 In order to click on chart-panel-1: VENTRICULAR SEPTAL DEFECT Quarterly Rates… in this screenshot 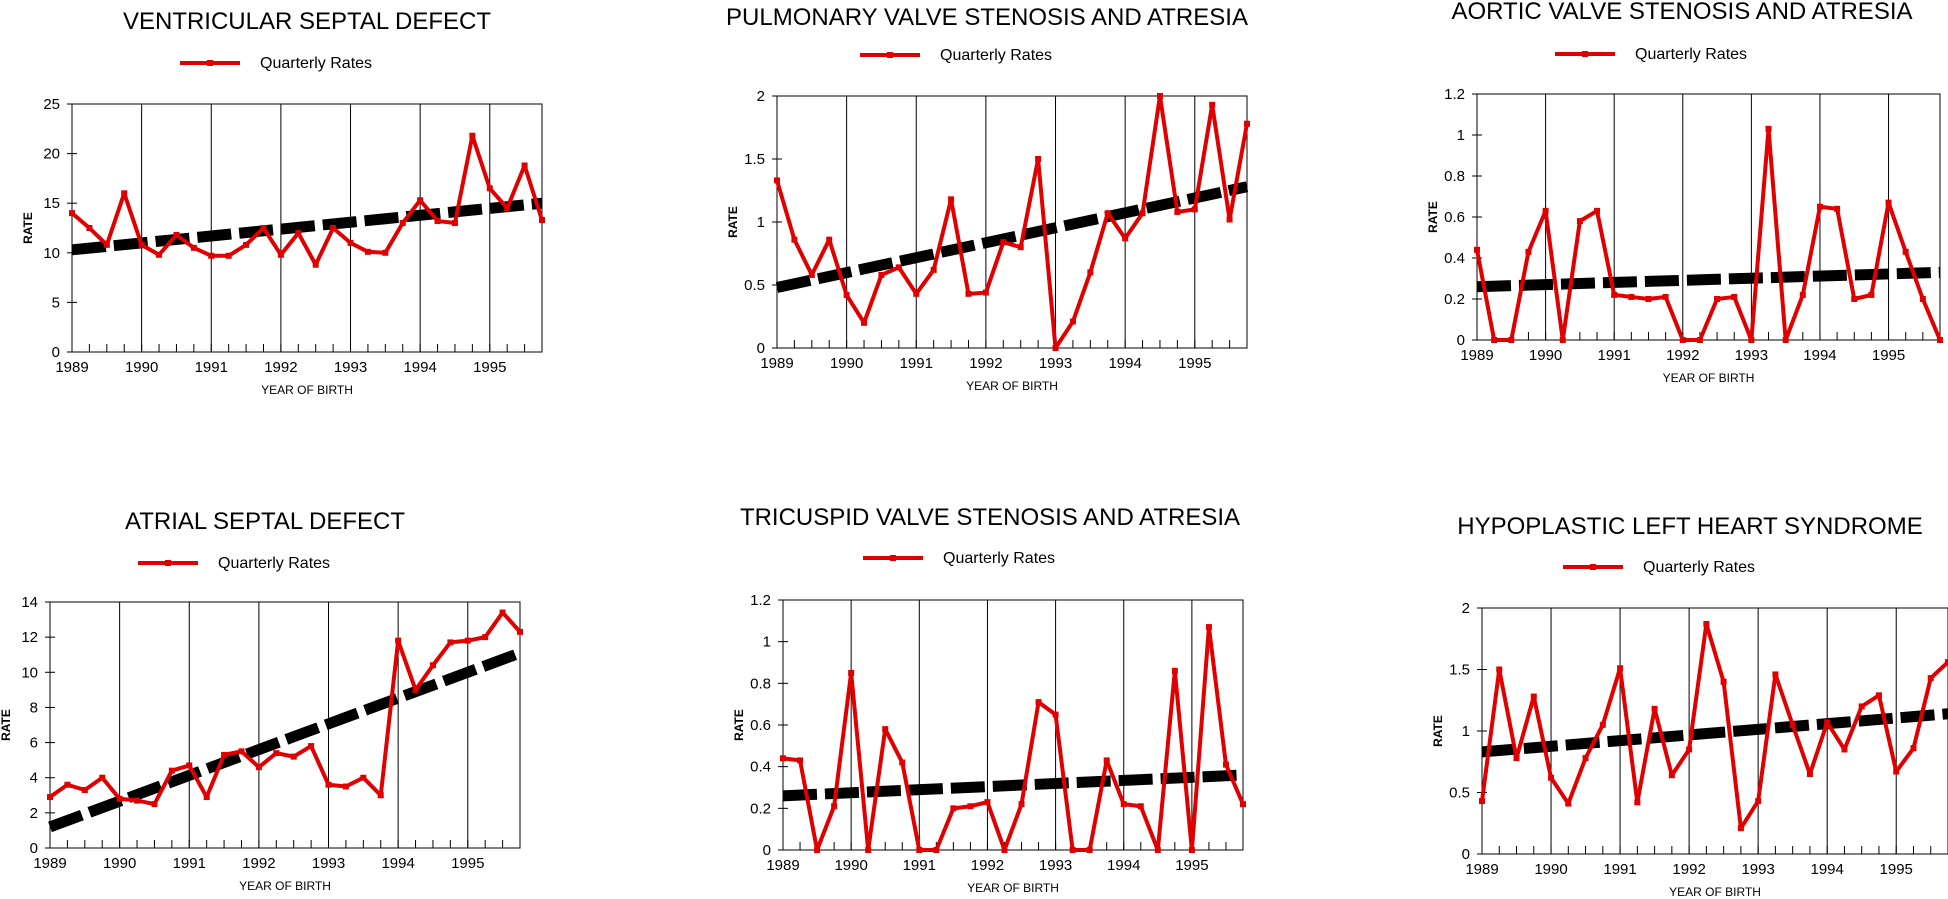, I will do `click(280, 215)`.